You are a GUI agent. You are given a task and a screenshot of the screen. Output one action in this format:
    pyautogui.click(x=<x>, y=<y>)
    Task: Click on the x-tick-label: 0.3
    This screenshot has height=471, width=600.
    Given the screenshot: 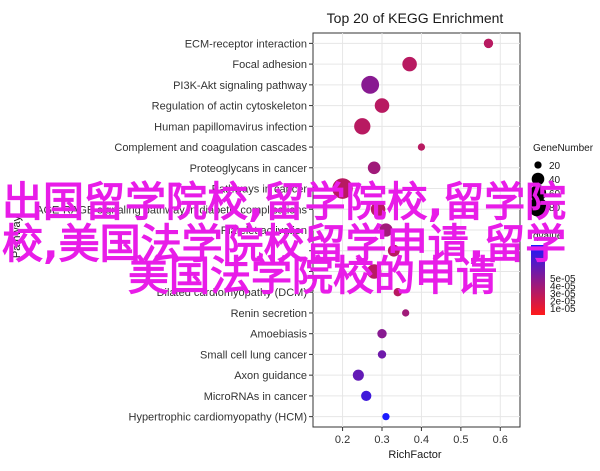 What is the action you would take?
    pyautogui.click(x=381, y=440)
    